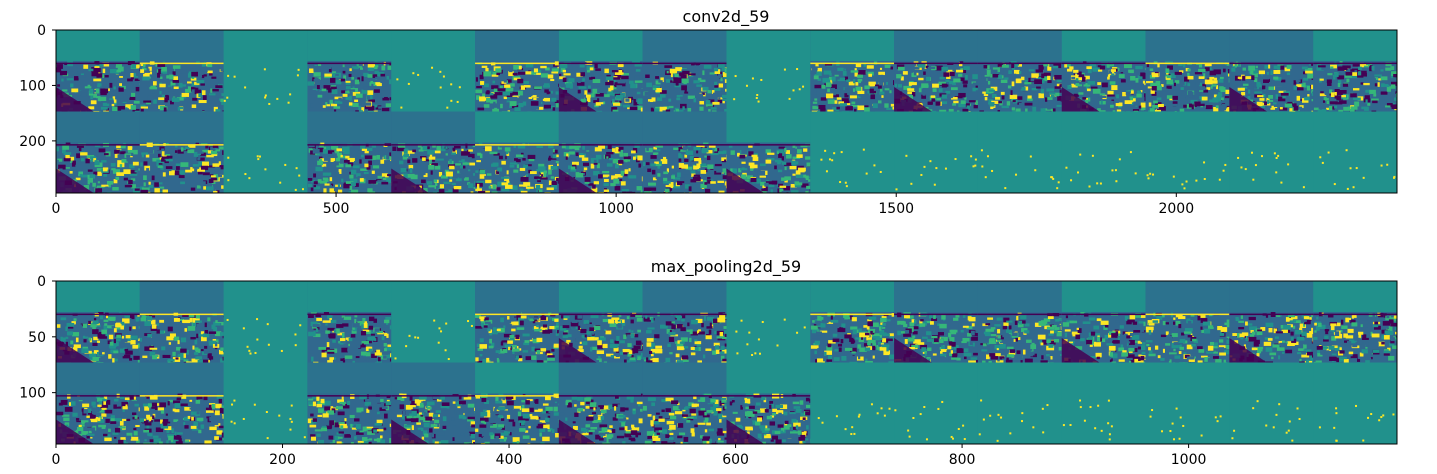 The height and width of the screenshot is (474, 1437). I want to click on x-tick-label: 2000, so click(1176, 209).